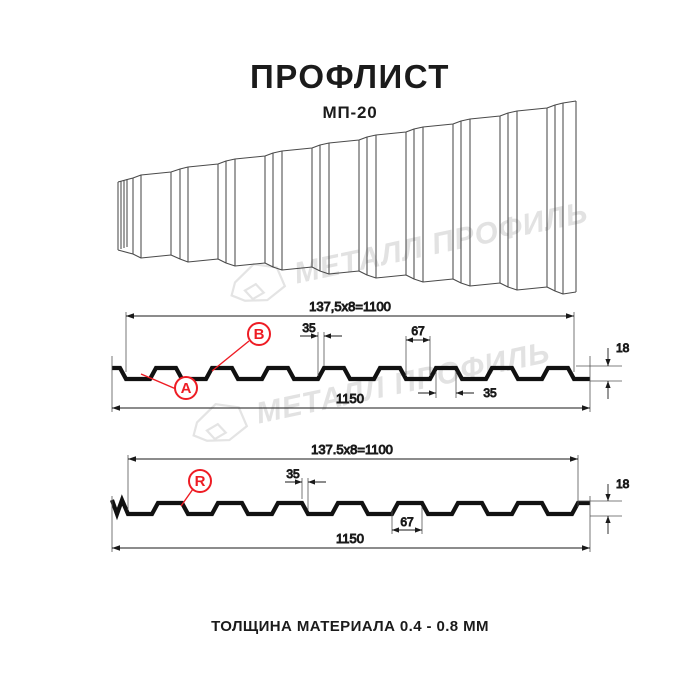  What do you see at coordinates (350, 76) in the screenshot?
I see `page-title: ПРОФЛИСТ` at bounding box center [350, 76].